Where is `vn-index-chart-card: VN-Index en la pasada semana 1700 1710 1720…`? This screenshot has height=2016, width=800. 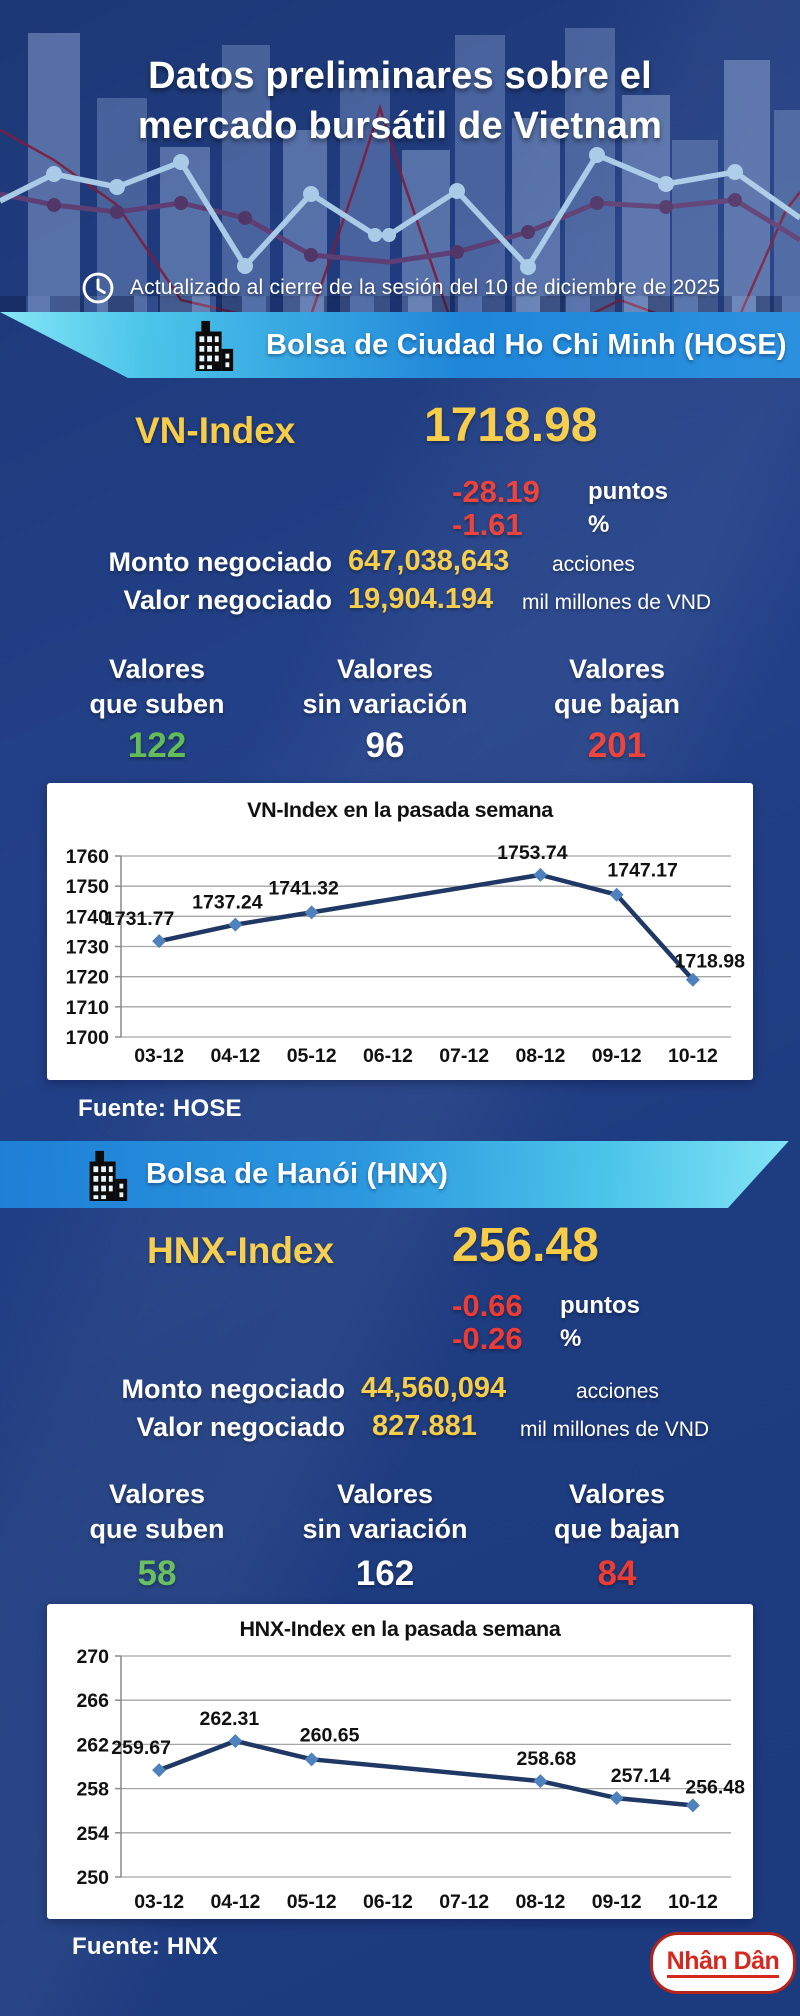
vn-index-chart-card: VN-Index en la pasada semana 1700 1710 1720… is located at coordinates (400, 931).